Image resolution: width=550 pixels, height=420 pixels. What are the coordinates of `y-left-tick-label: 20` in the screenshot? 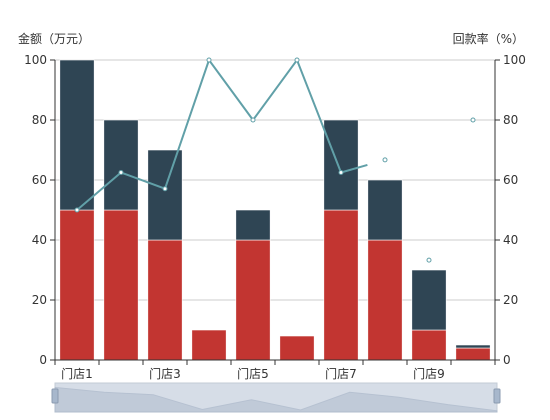 It's located at (39, 300).